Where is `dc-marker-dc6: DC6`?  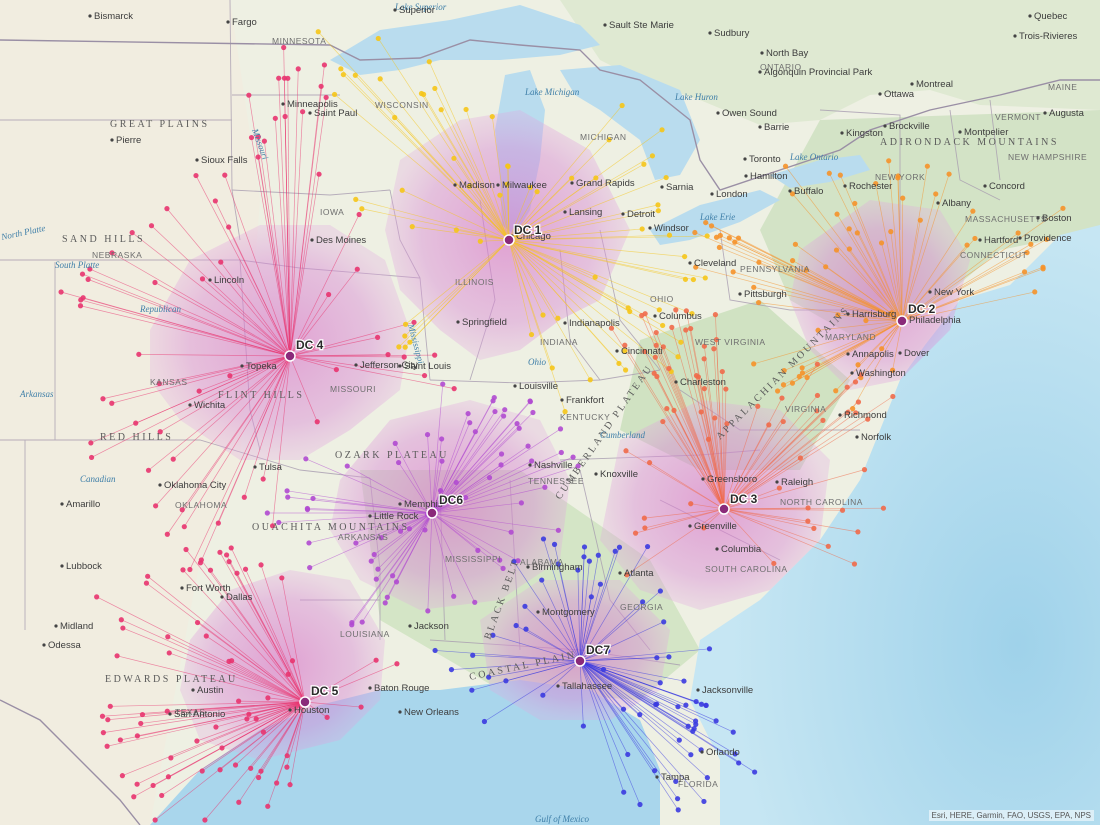
dc-marker-dc6: DC6 is located at coordinates (445, 505).